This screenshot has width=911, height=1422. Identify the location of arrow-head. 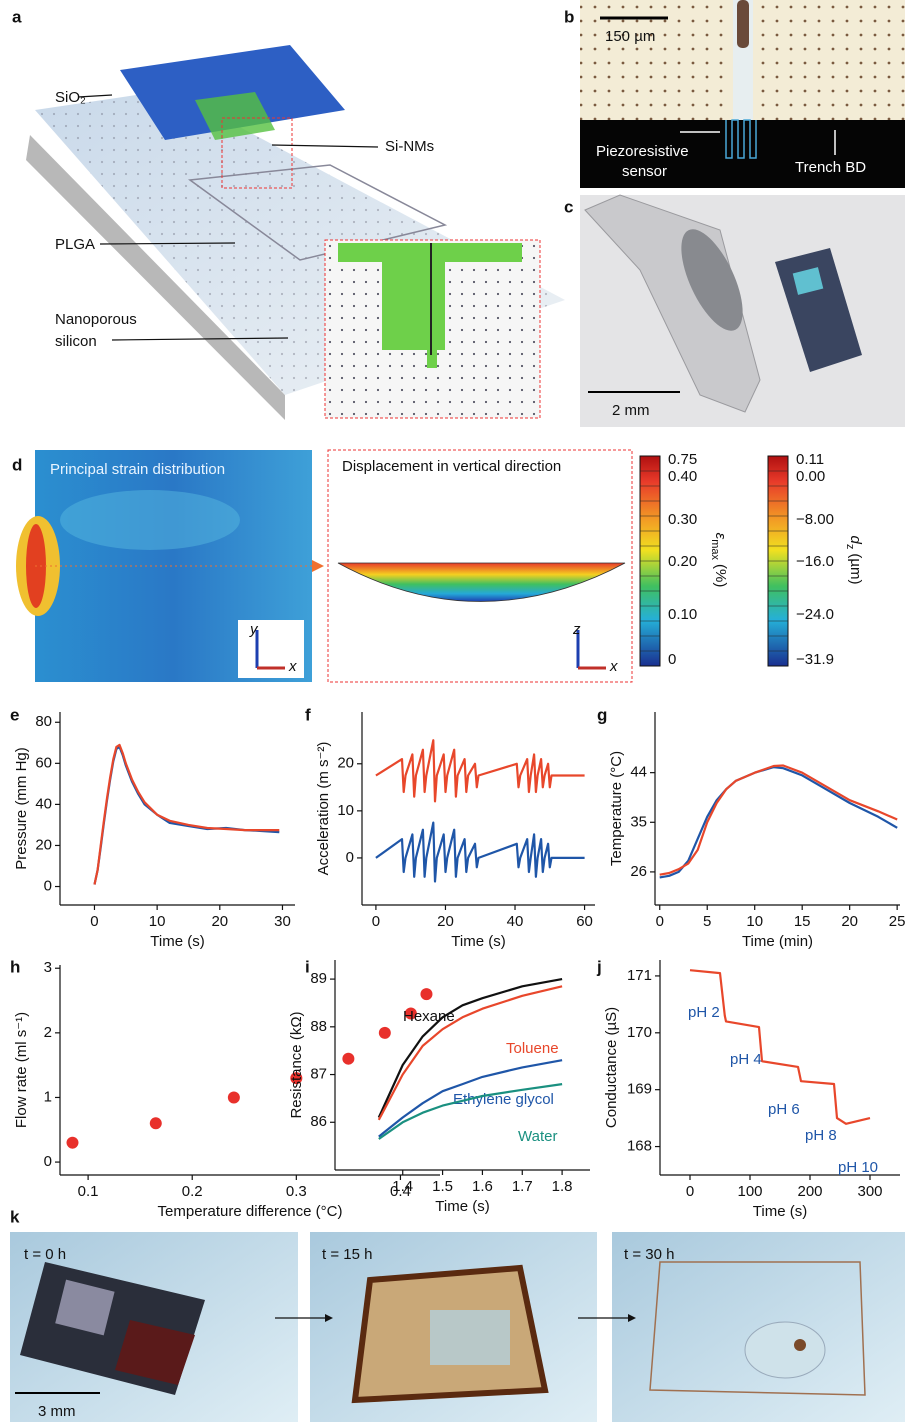
(329, 1318).